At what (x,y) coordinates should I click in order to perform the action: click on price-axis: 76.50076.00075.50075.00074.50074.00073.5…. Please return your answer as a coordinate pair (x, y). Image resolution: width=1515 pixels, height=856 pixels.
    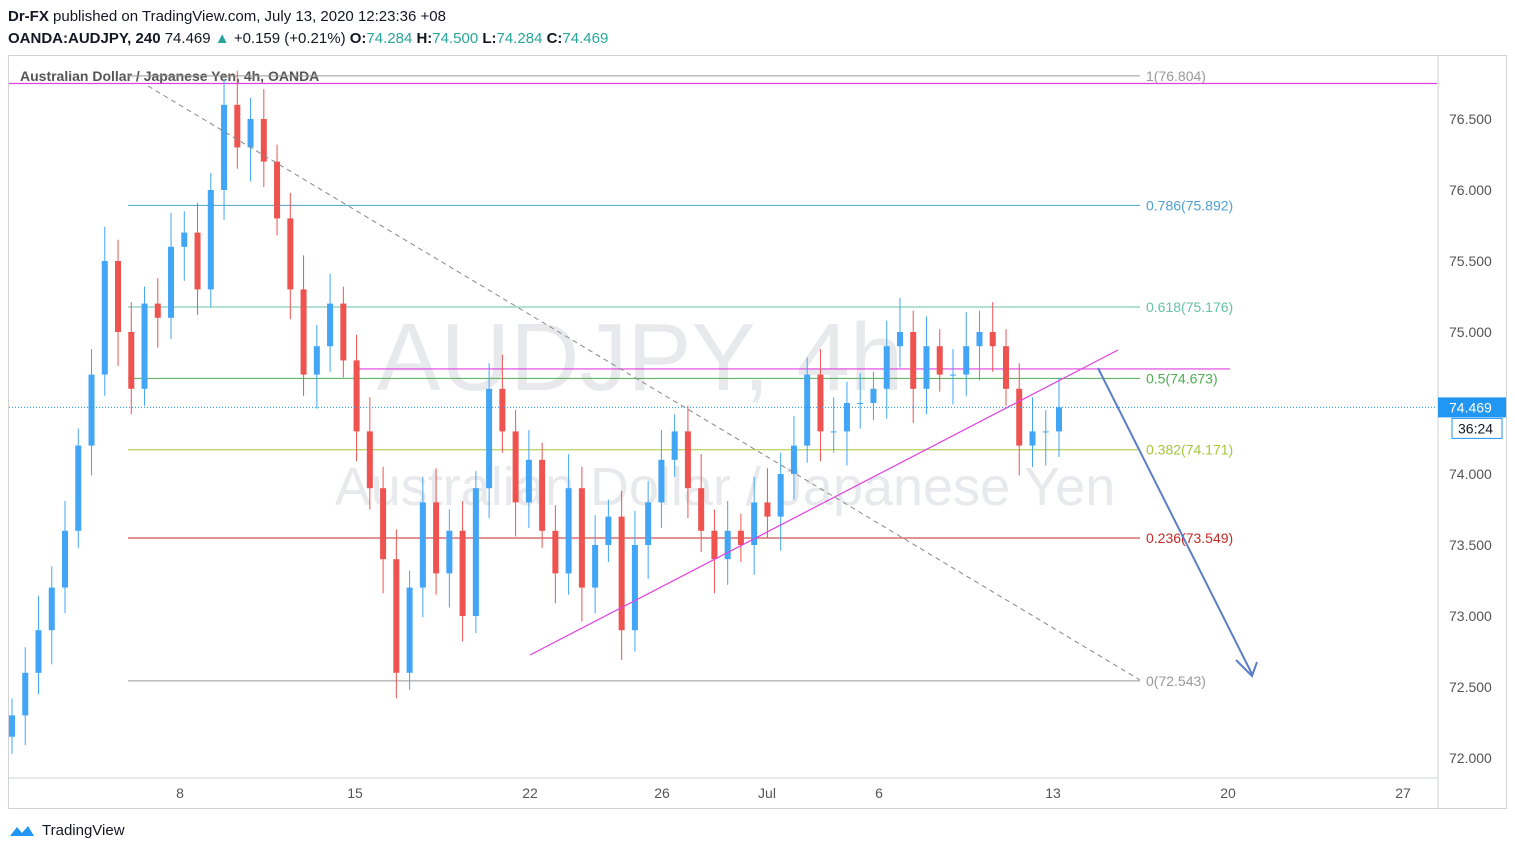
    Looking at the image, I should click on (1470, 438).